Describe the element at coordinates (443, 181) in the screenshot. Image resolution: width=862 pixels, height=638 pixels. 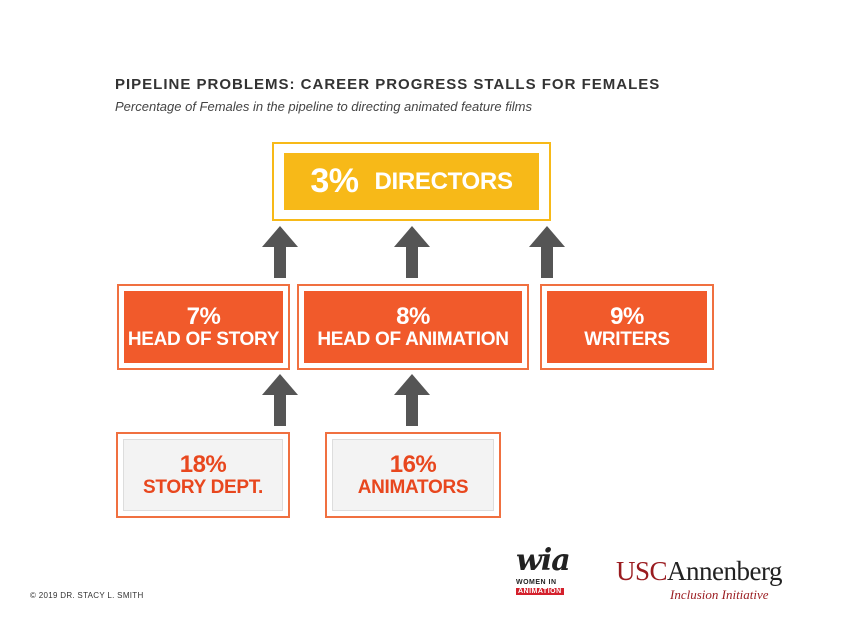
I see `directors-label: DIRECTORS` at that location.